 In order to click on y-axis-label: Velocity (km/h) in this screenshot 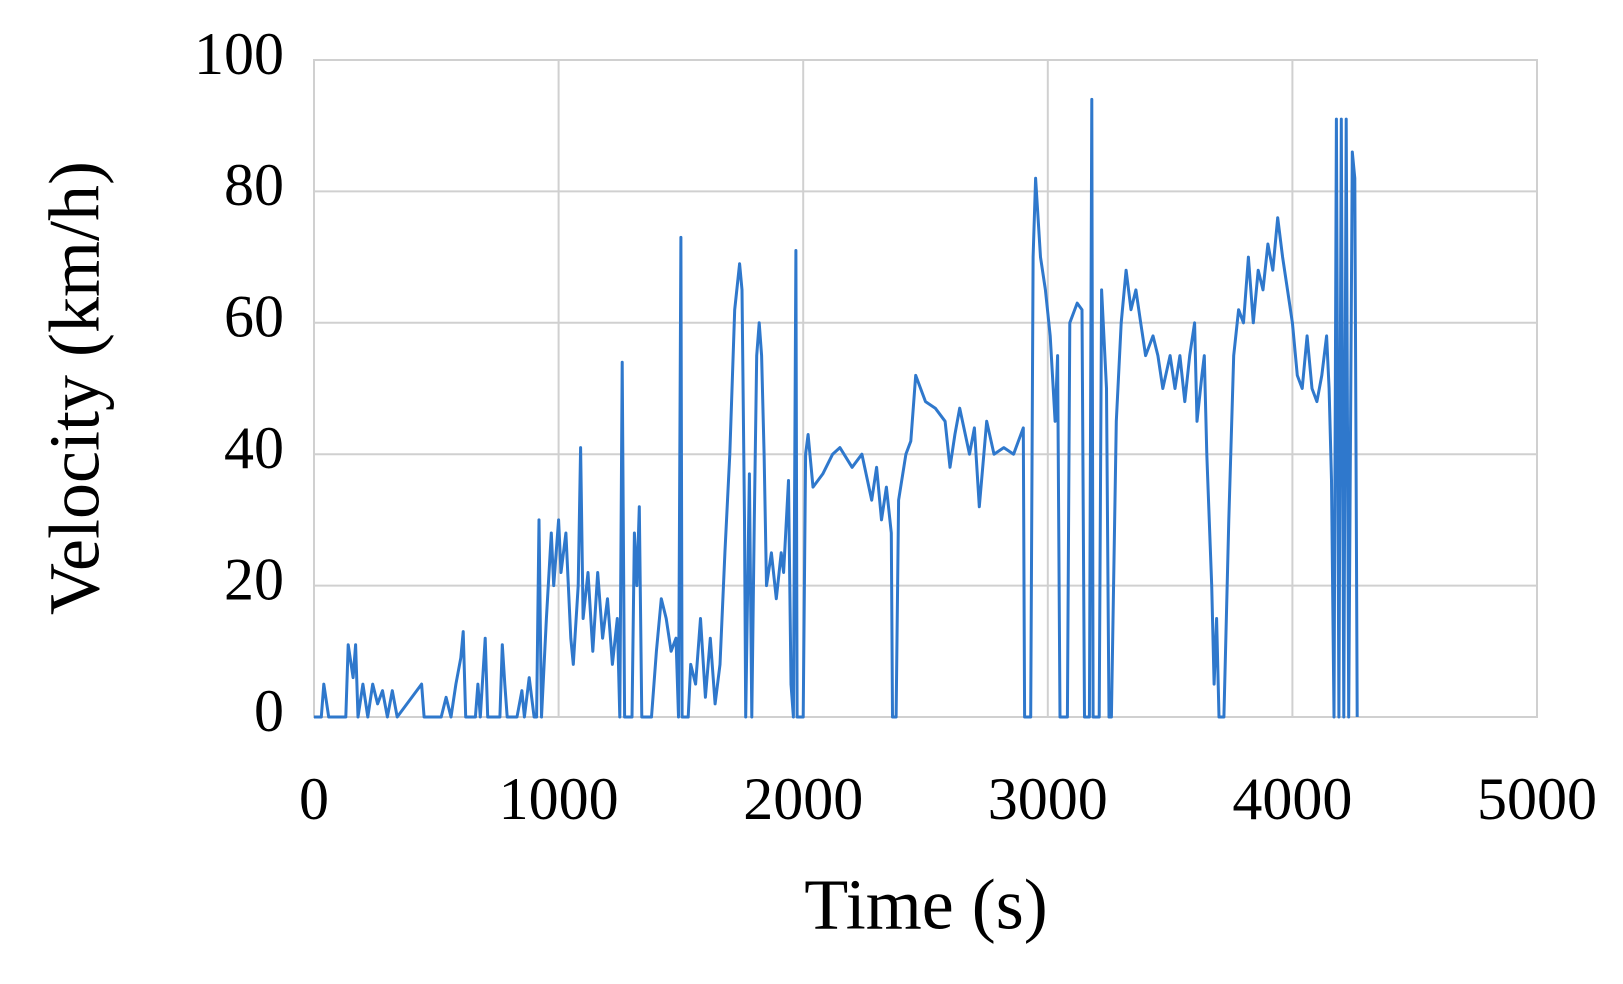, I will do `click(75, 388)`.